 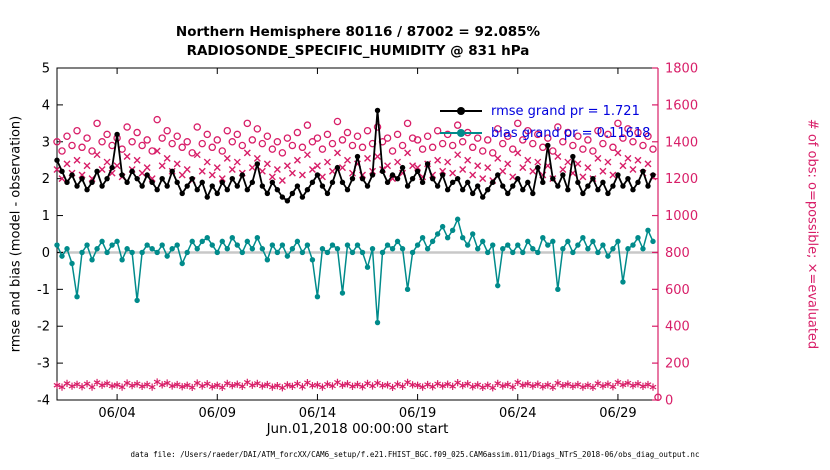 I want to click on bias-line-swatch, so click(x=461, y=133).